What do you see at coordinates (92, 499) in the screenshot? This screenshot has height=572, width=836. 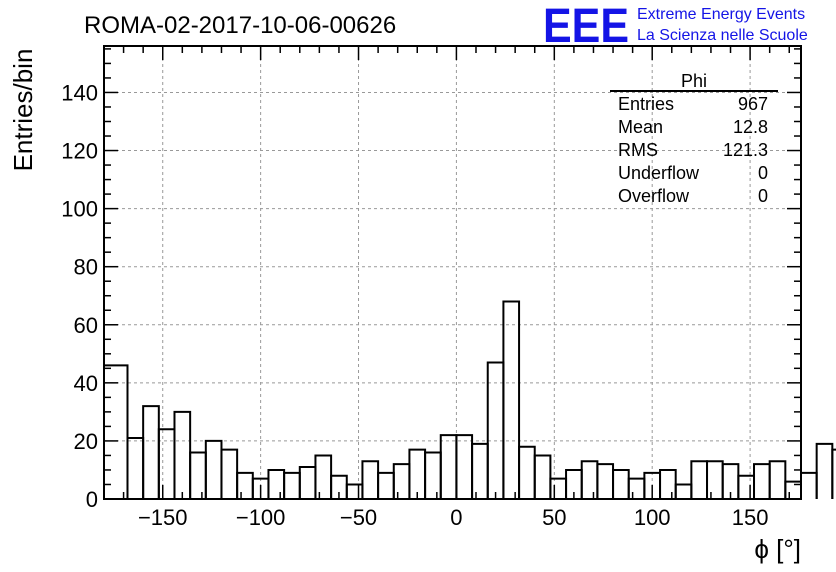 I see `y-tick-label: 0` at bounding box center [92, 499].